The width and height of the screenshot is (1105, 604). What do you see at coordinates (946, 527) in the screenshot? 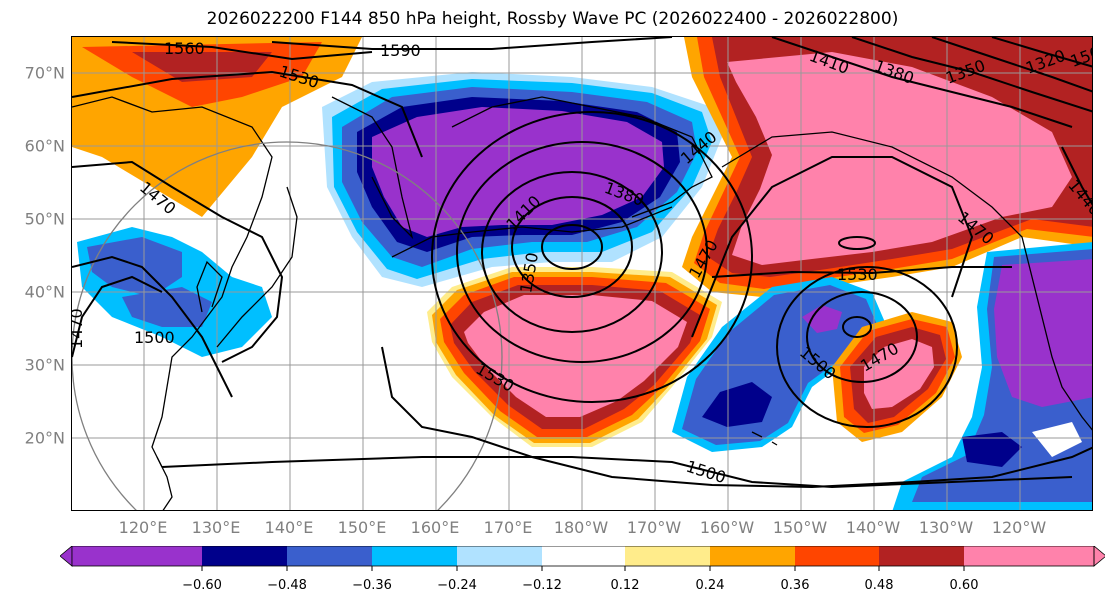
I see `lon-label-130w: 130°W` at bounding box center [946, 527].